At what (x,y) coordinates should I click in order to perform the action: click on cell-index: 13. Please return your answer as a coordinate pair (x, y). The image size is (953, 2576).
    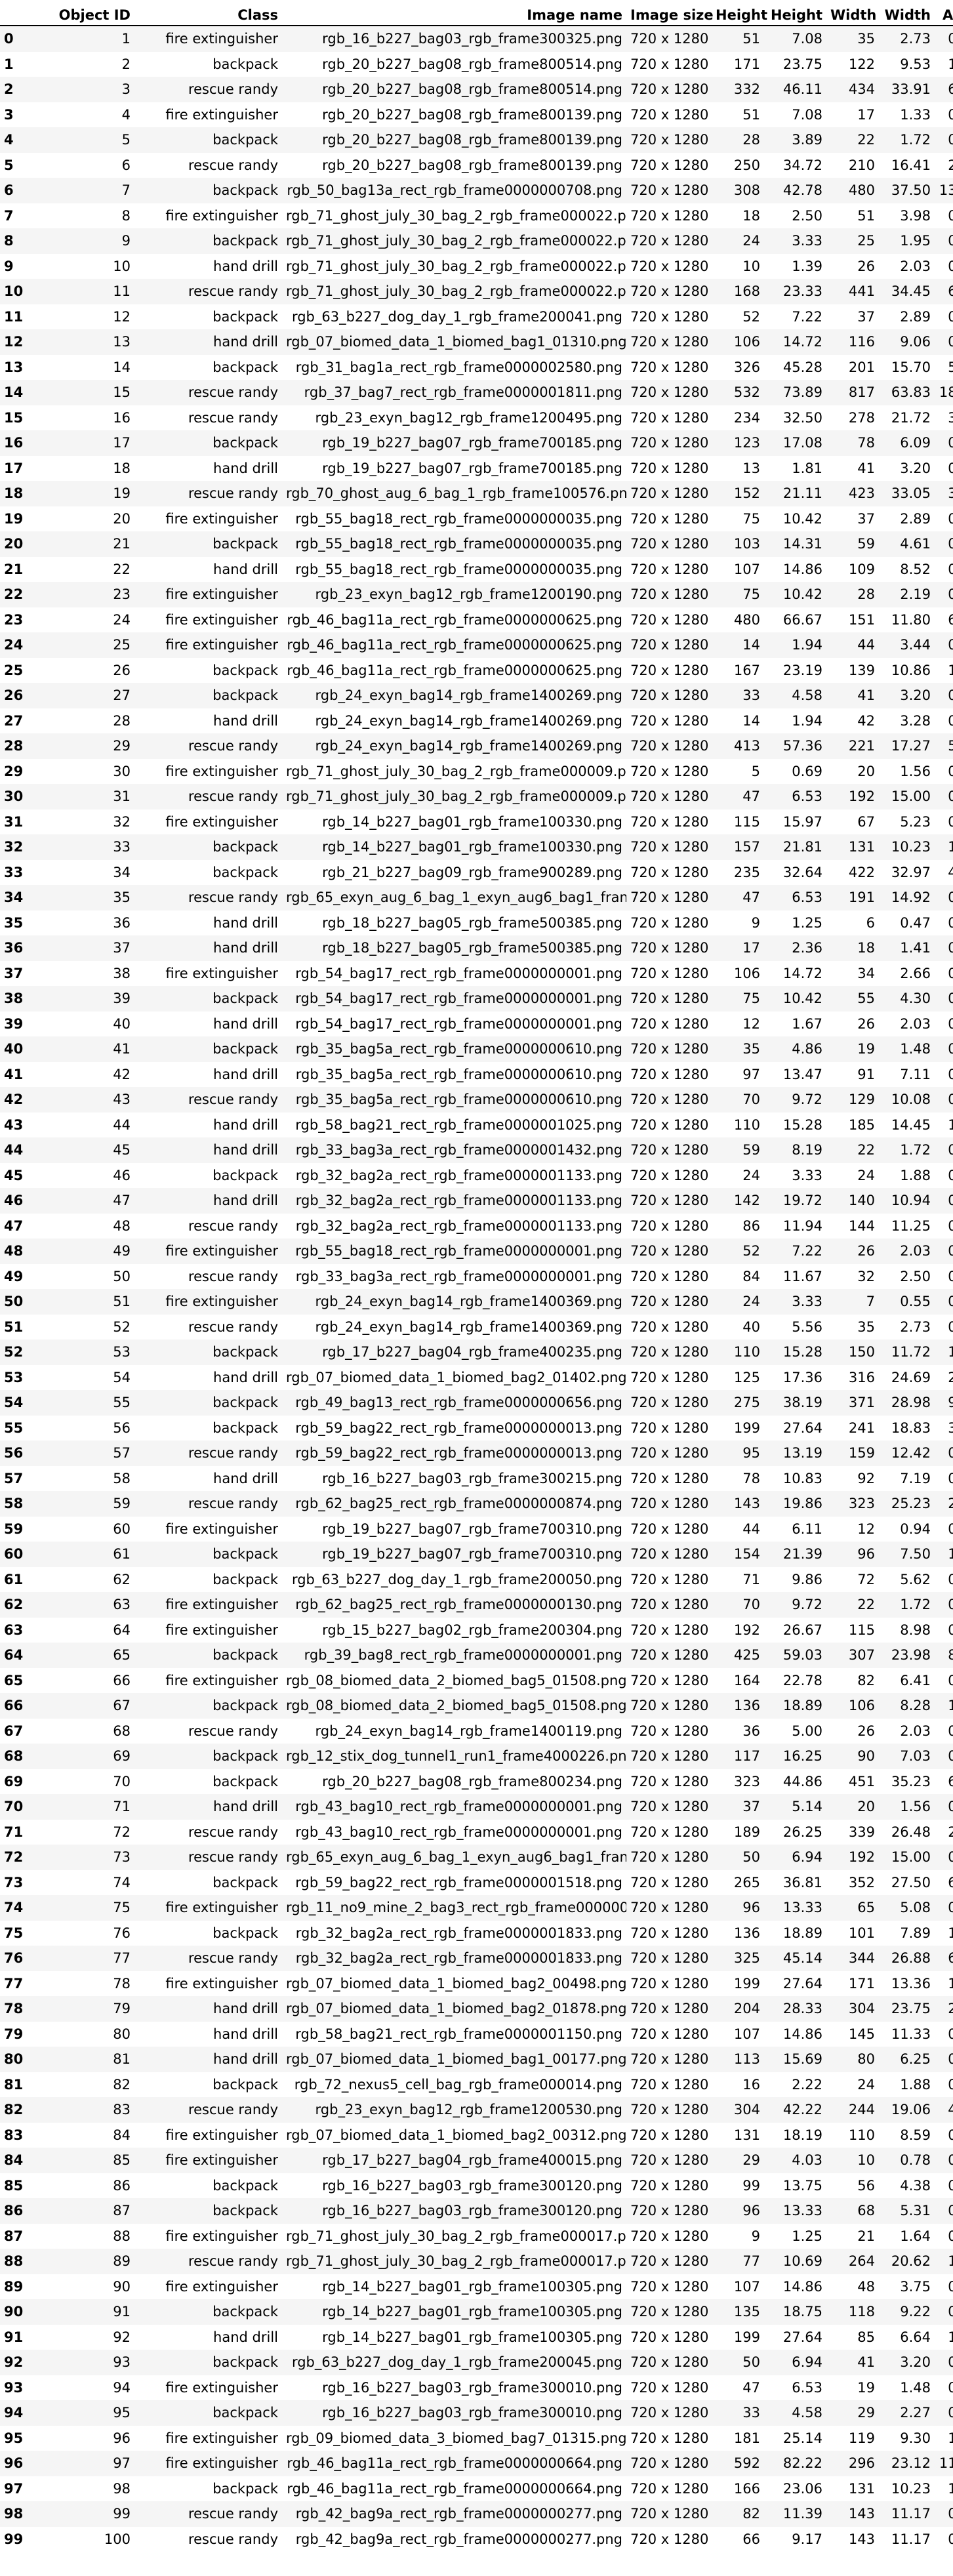
    Looking at the image, I should click on (14, 367).